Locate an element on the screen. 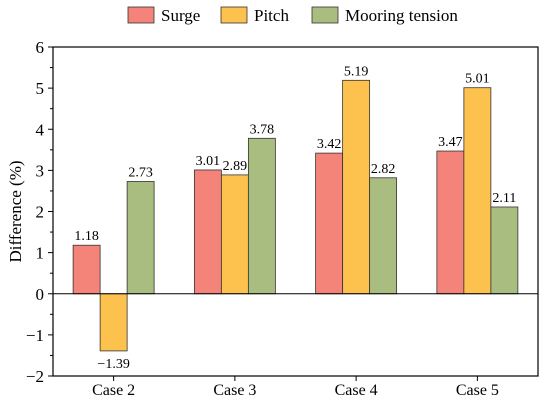  data-label: 1.18 is located at coordinates (86, 236).